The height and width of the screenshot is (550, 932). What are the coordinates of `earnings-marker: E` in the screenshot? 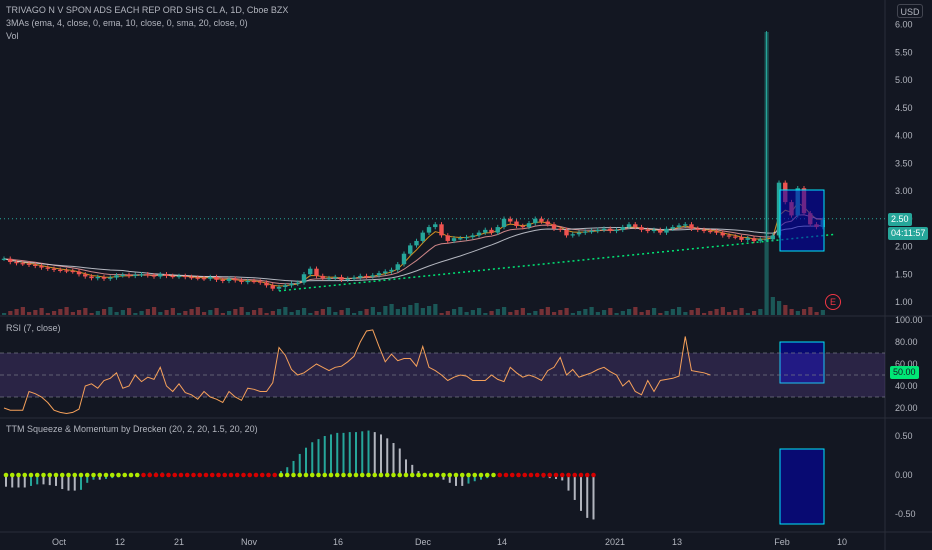 It's located at (833, 302).